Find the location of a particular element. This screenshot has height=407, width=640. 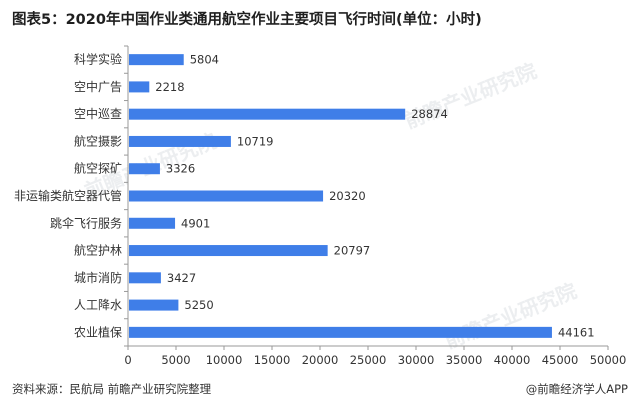

bar-value-label: 3427 is located at coordinates (181, 278).